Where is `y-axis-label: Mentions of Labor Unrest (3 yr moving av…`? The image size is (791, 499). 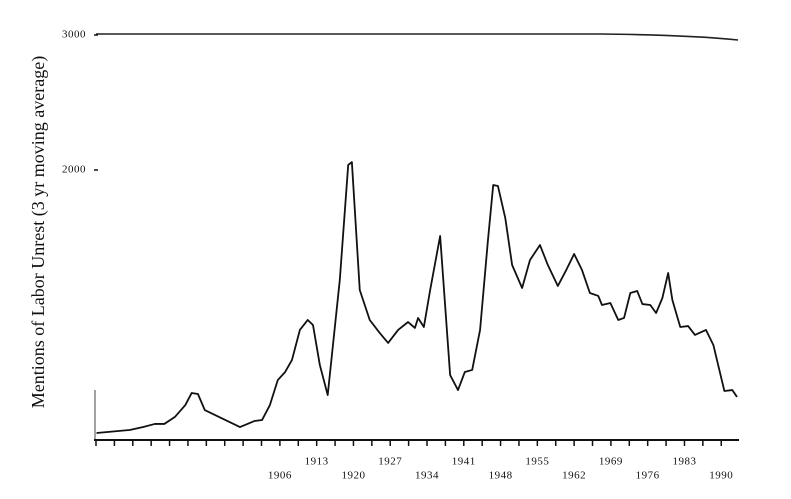 y-axis-label: Mentions of Labor Unrest (3 yr moving av… is located at coordinates (38, 232).